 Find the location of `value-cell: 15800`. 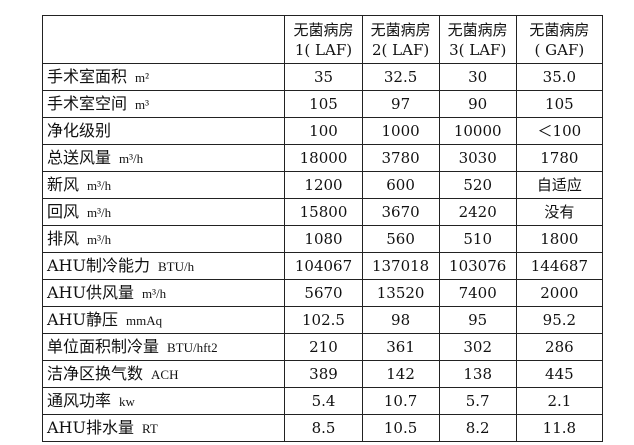

value-cell: 15800 is located at coordinates (323, 212).